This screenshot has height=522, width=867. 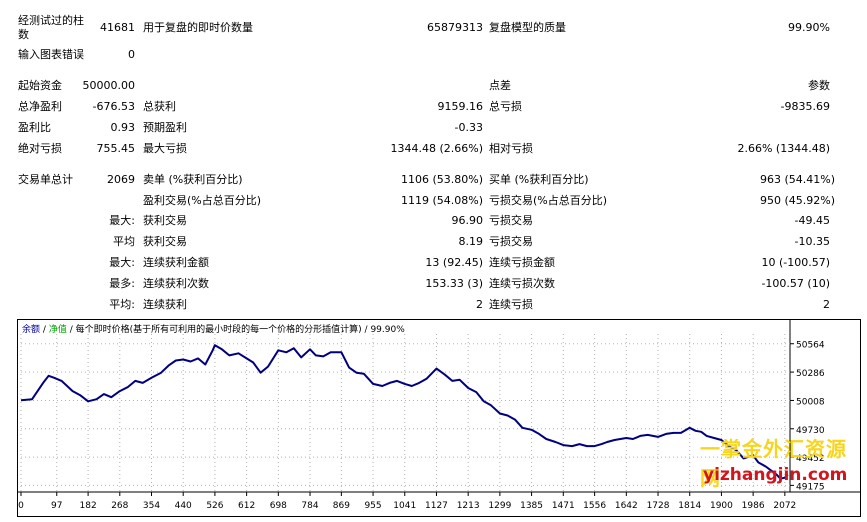 What do you see at coordinates (193, 179) in the screenshot?
I see `short-trades-label: 卖单 (%获利百分比)` at bounding box center [193, 179].